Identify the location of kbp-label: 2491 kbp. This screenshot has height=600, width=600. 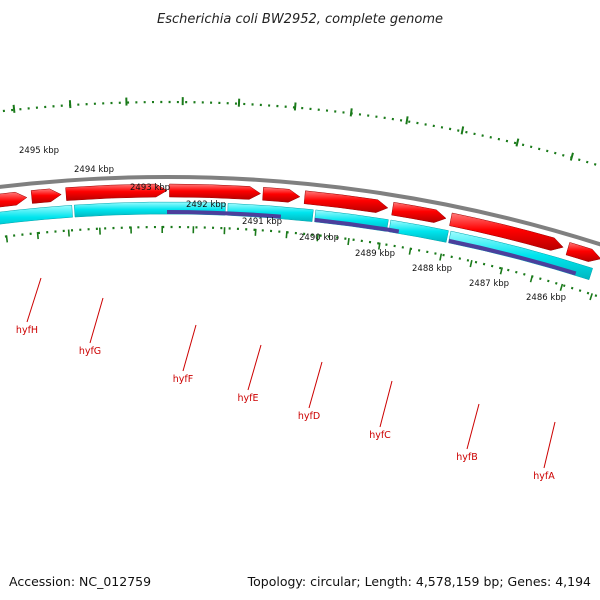
(262, 222).